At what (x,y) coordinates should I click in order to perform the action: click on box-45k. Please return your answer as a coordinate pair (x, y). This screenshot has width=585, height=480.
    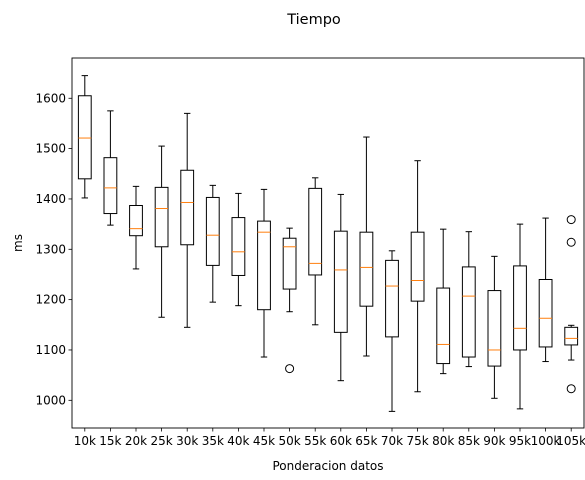
    Looking at the image, I should click on (264, 273).